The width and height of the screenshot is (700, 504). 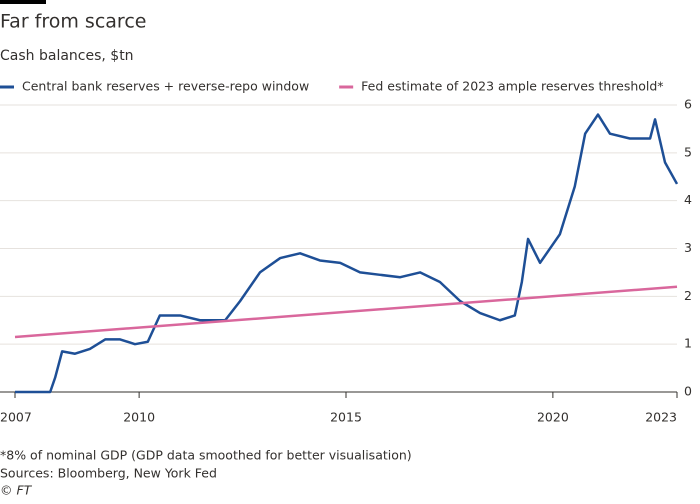 I want to click on credit: © FT, so click(x=16, y=490).